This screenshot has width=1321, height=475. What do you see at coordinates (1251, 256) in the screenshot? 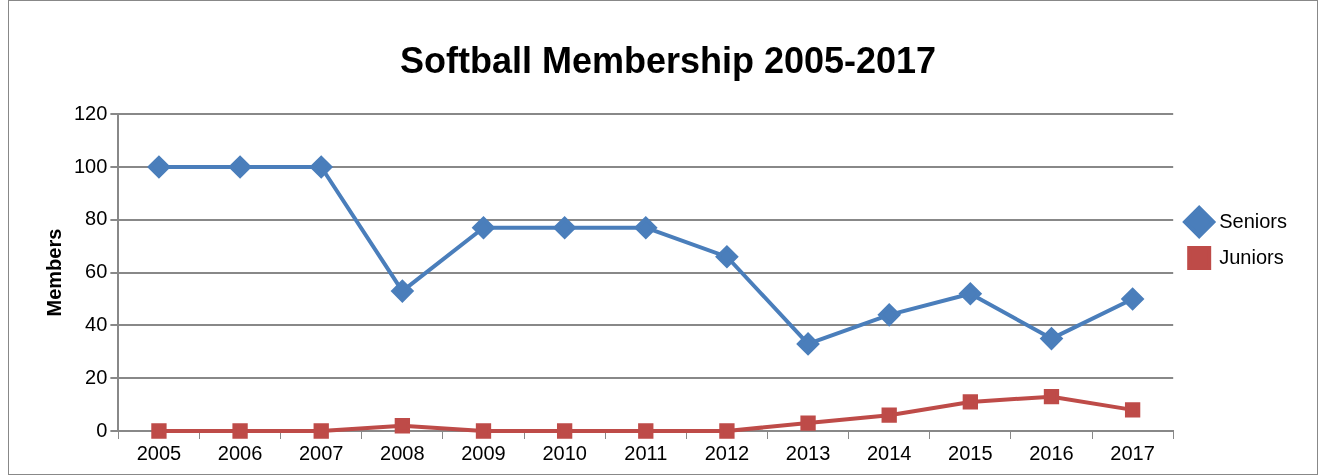
I see `legend-label: Juniors` at bounding box center [1251, 256].